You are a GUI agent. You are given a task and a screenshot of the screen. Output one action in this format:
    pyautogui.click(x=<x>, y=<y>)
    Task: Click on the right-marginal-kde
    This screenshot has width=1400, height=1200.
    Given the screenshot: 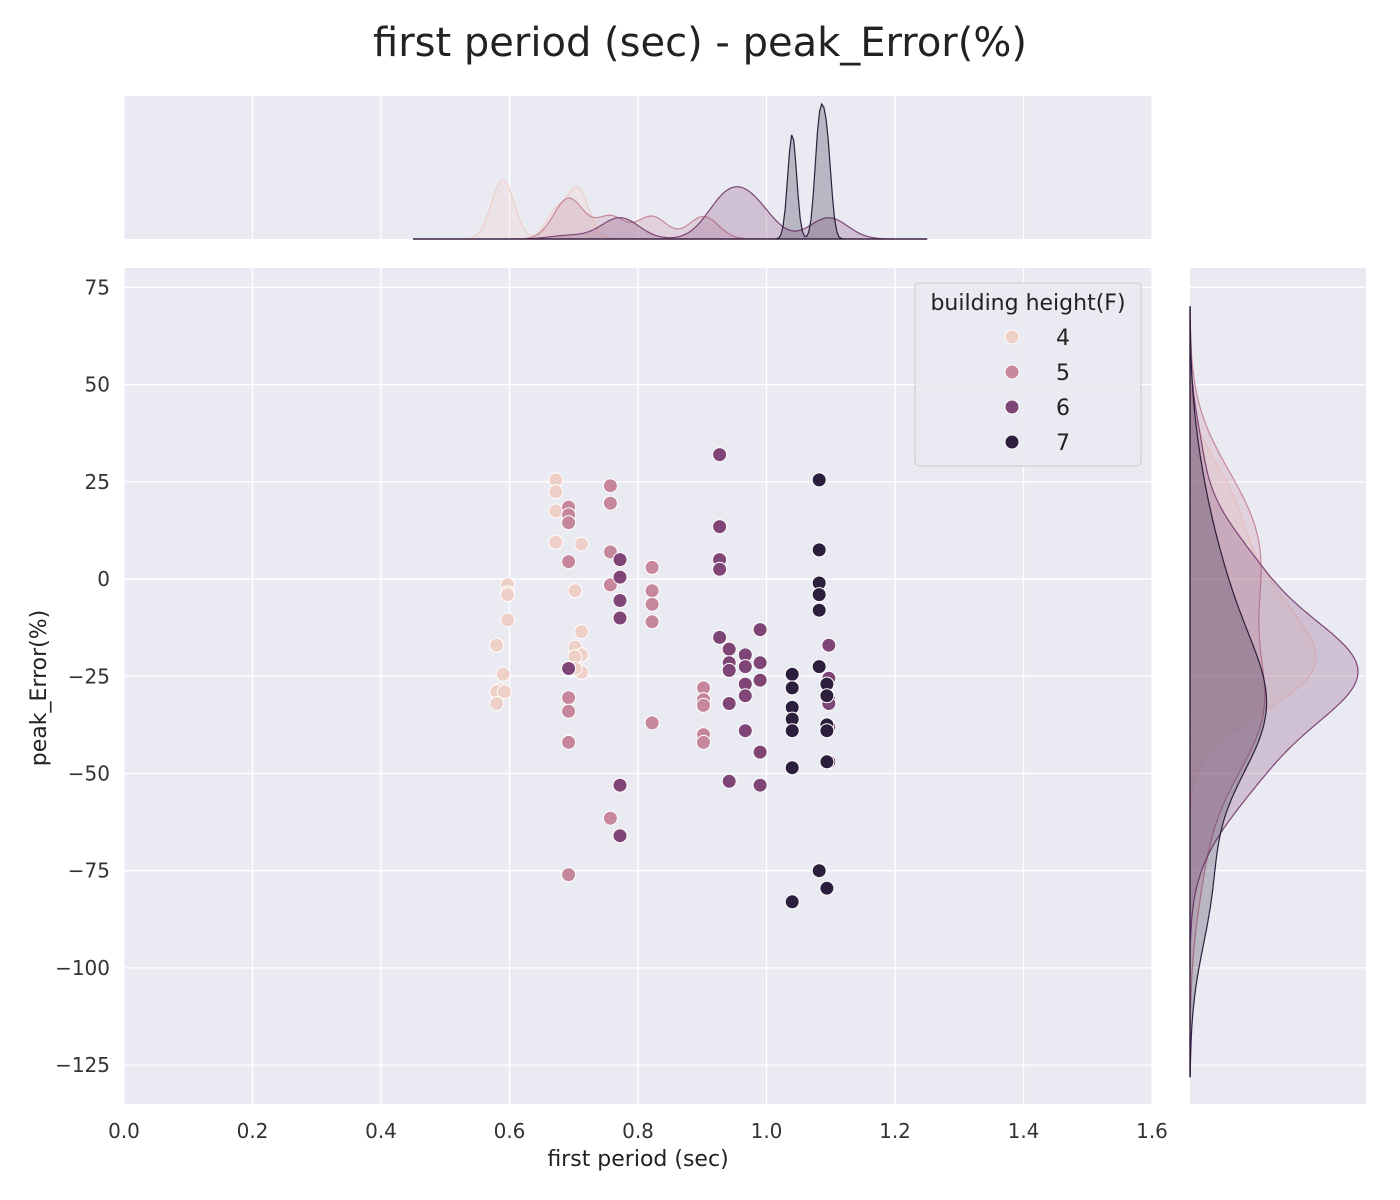 What is the action you would take?
    pyautogui.click(x=1274, y=692)
    